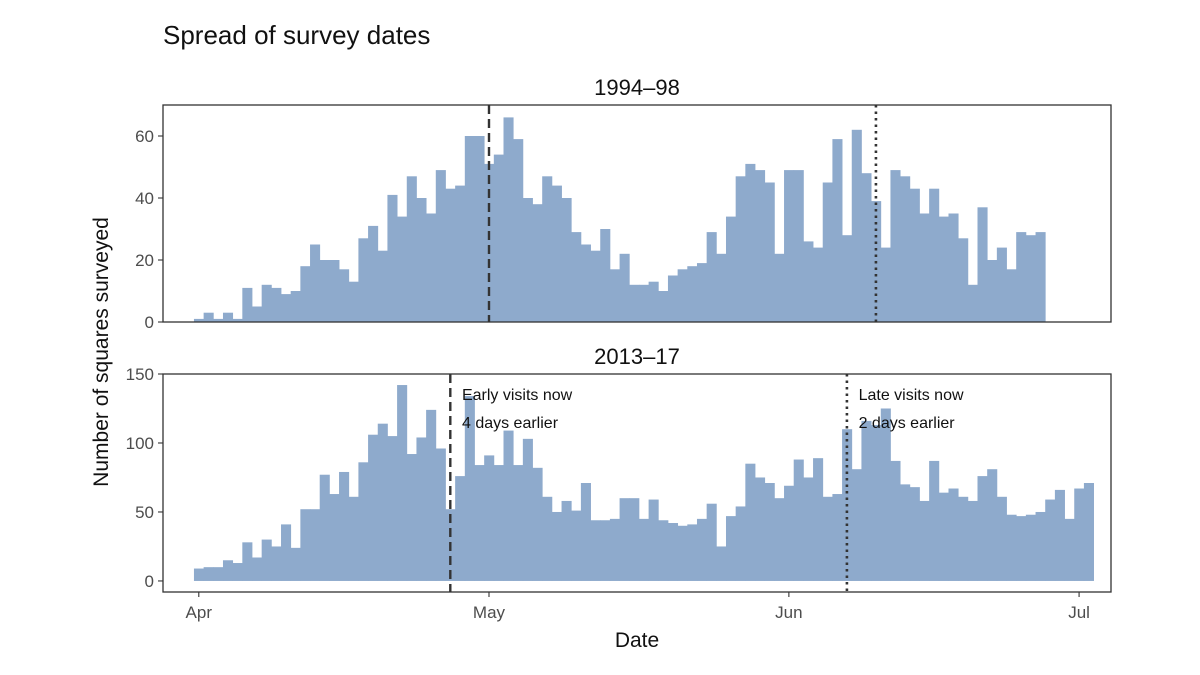  What do you see at coordinates (199, 612) in the screenshot?
I see `x-tick-label: Apr` at bounding box center [199, 612].